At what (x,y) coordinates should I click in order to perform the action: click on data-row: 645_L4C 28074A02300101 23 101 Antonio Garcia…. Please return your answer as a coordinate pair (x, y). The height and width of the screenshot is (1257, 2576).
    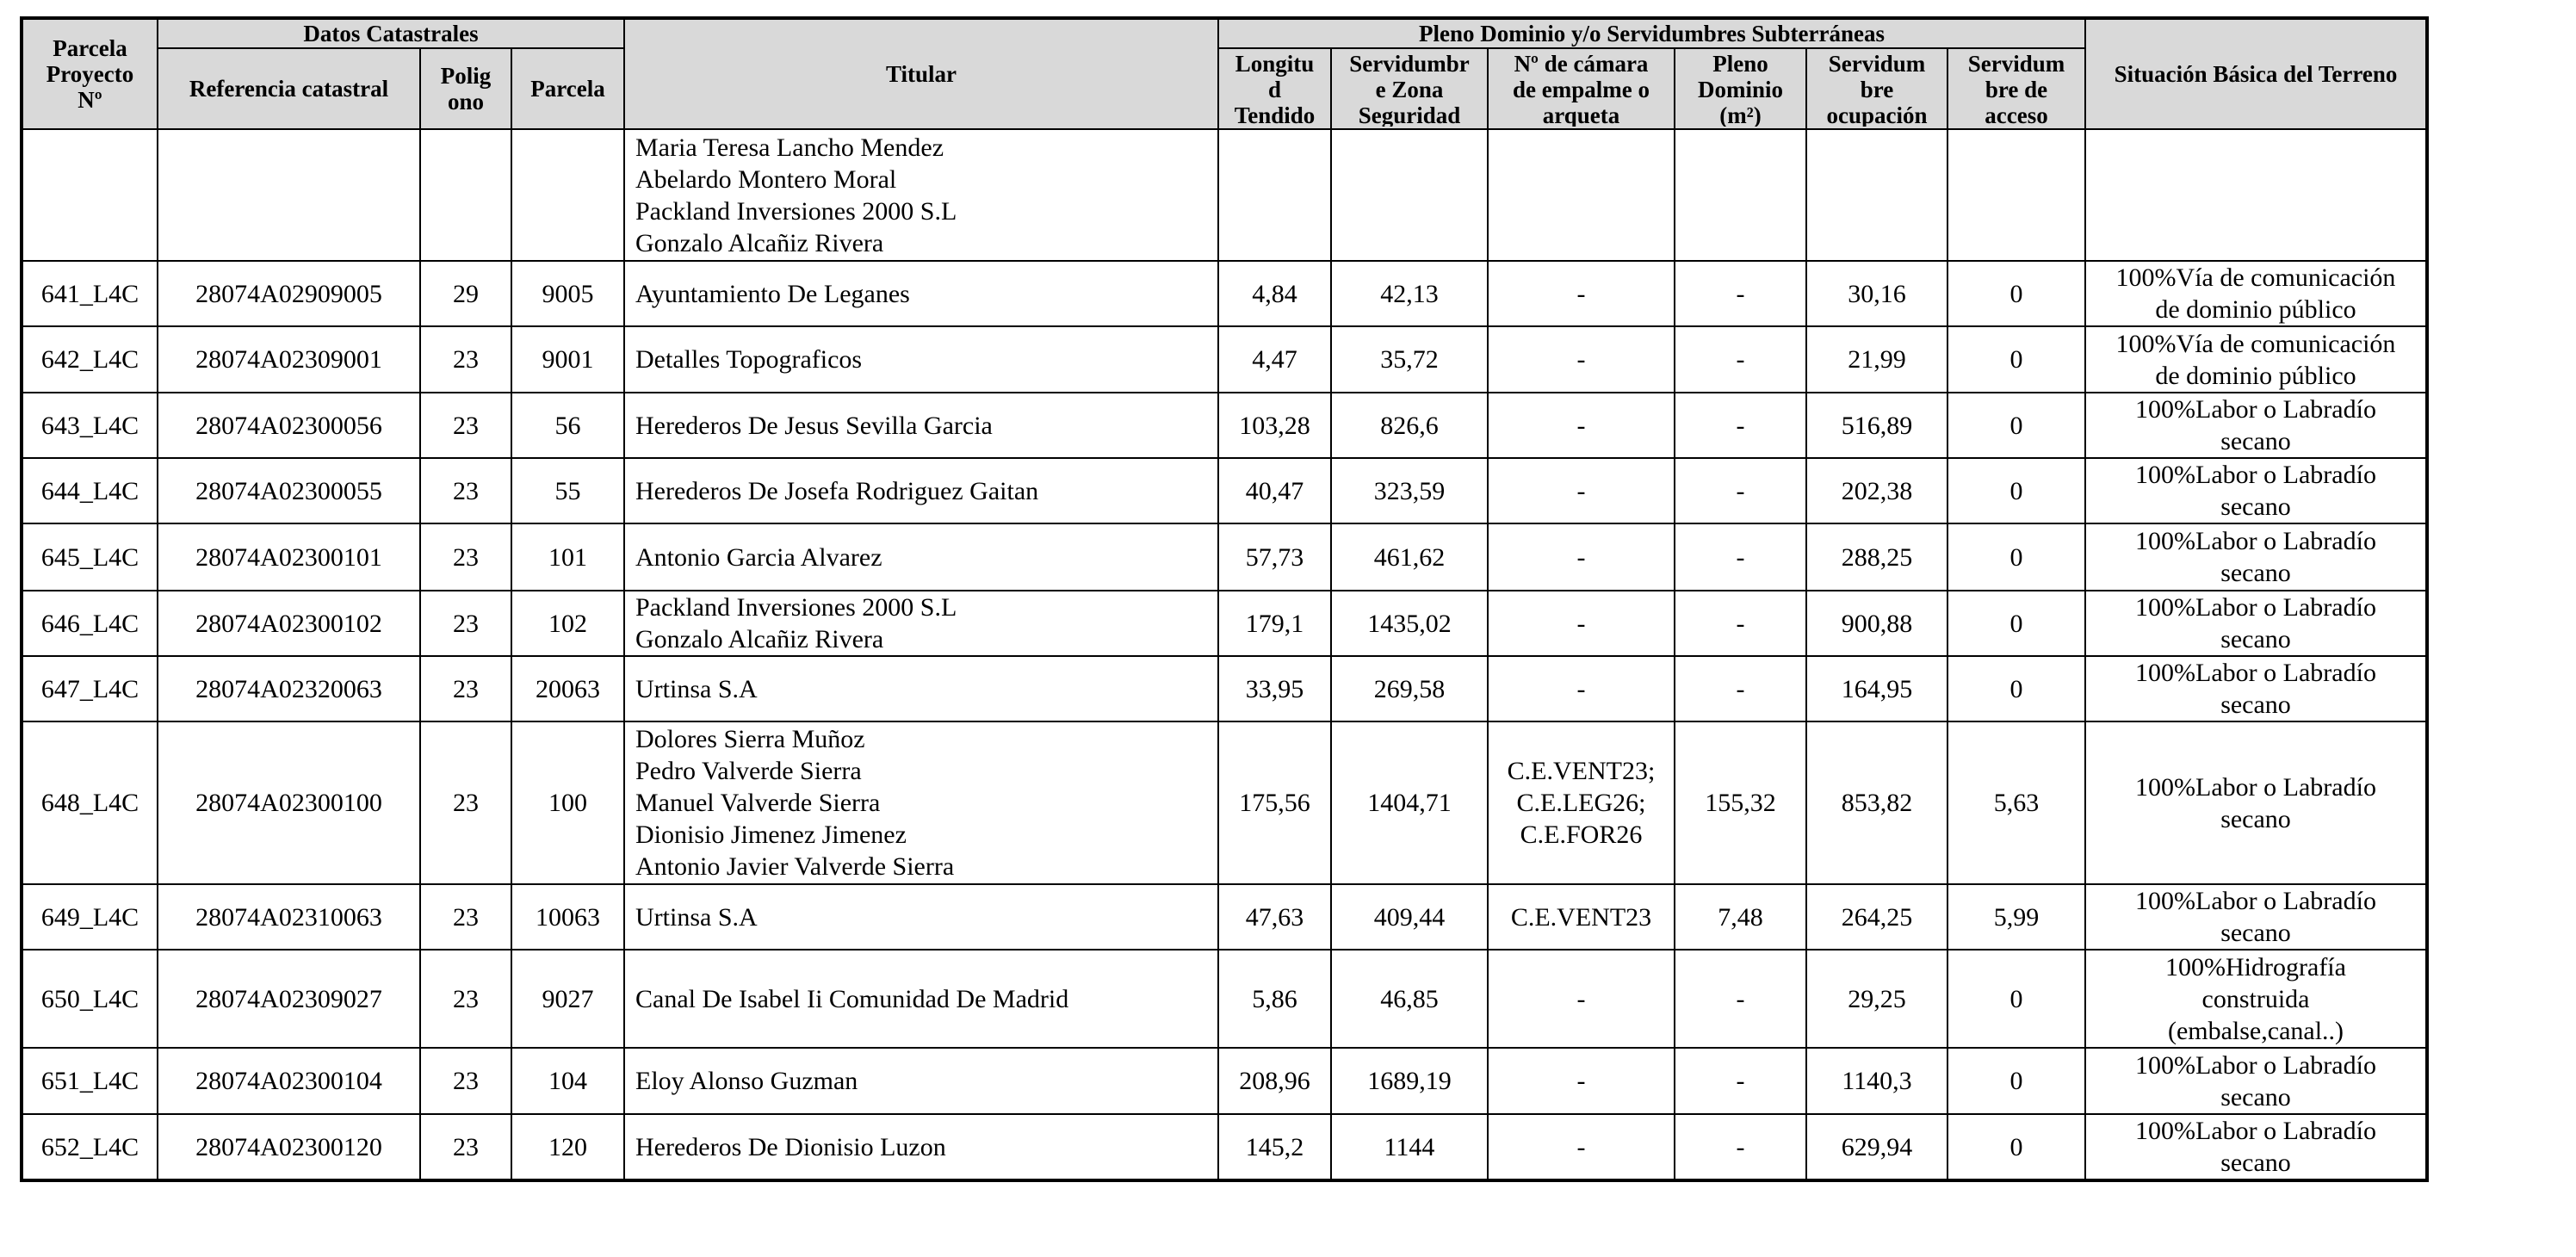
    Looking at the image, I should click on (1224, 557).